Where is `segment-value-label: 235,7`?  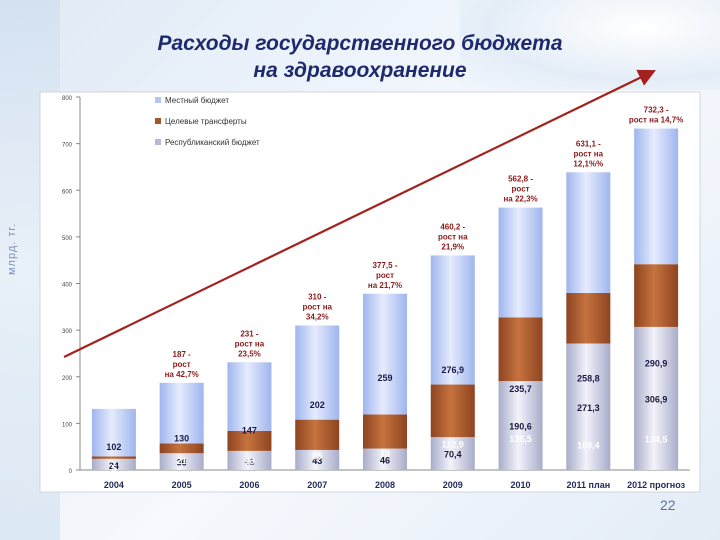
segment-value-label: 235,7 is located at coordinates (520, 389).